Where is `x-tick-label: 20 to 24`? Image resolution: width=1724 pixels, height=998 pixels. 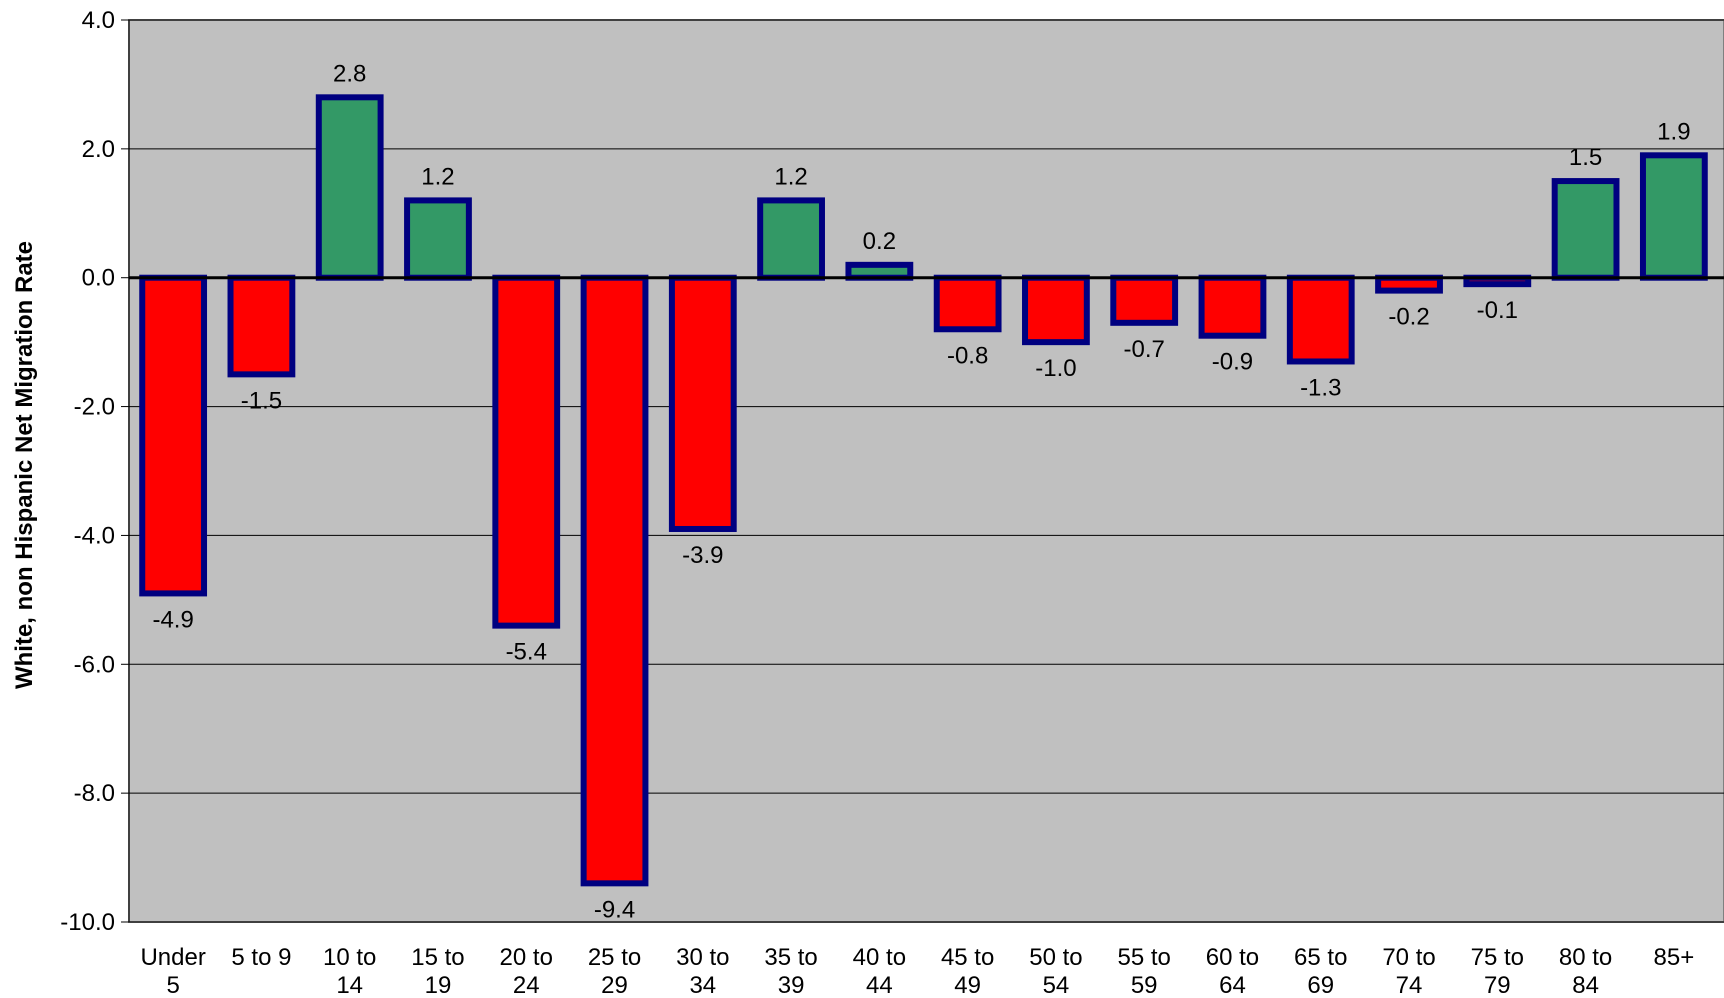
x-tick-label: 20 to 24 is located at coordinates (526, 971).